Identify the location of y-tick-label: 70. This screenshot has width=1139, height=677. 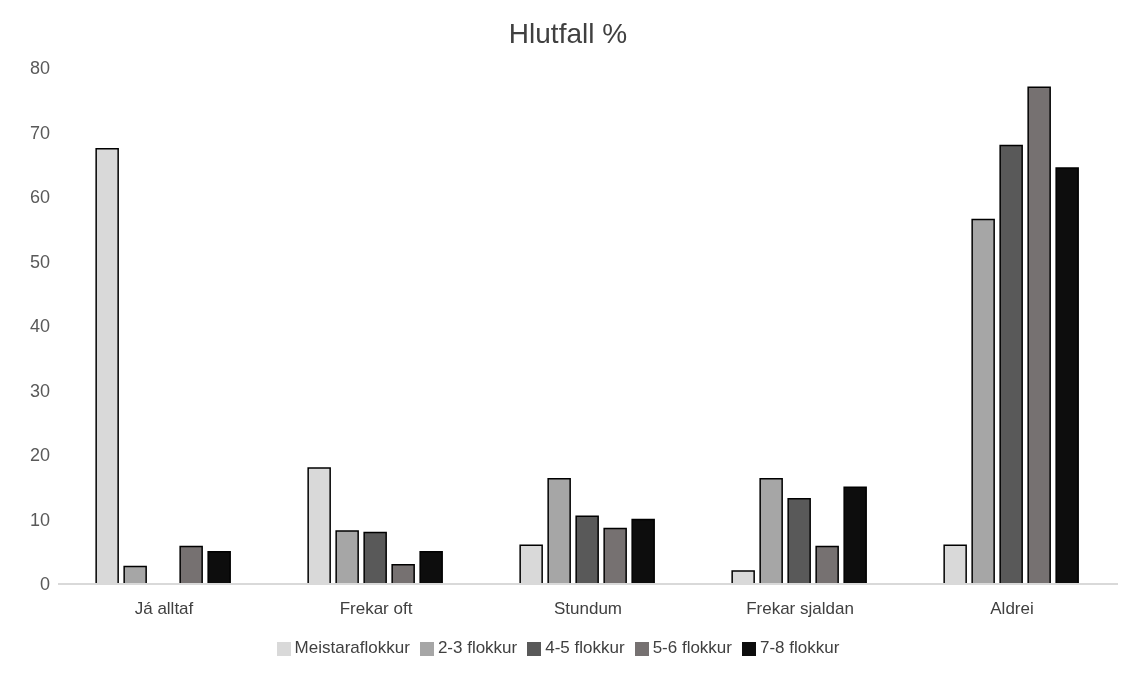
(39, 132).